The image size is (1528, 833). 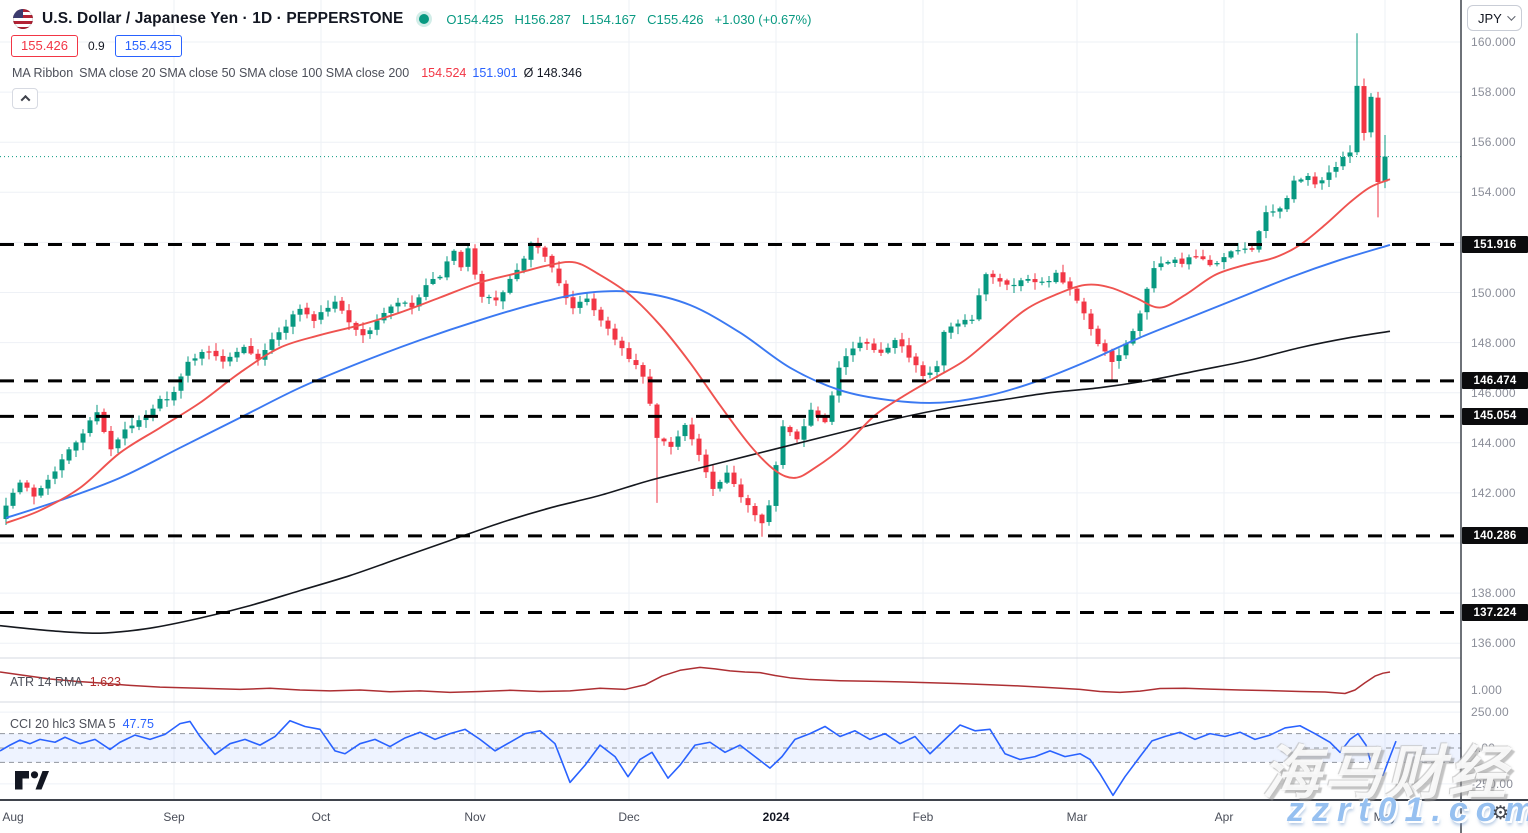 What do you see at coordinates (475, 19) in the screenshot?
I see `open-value: O154.425` at bounding box center [475, 19].